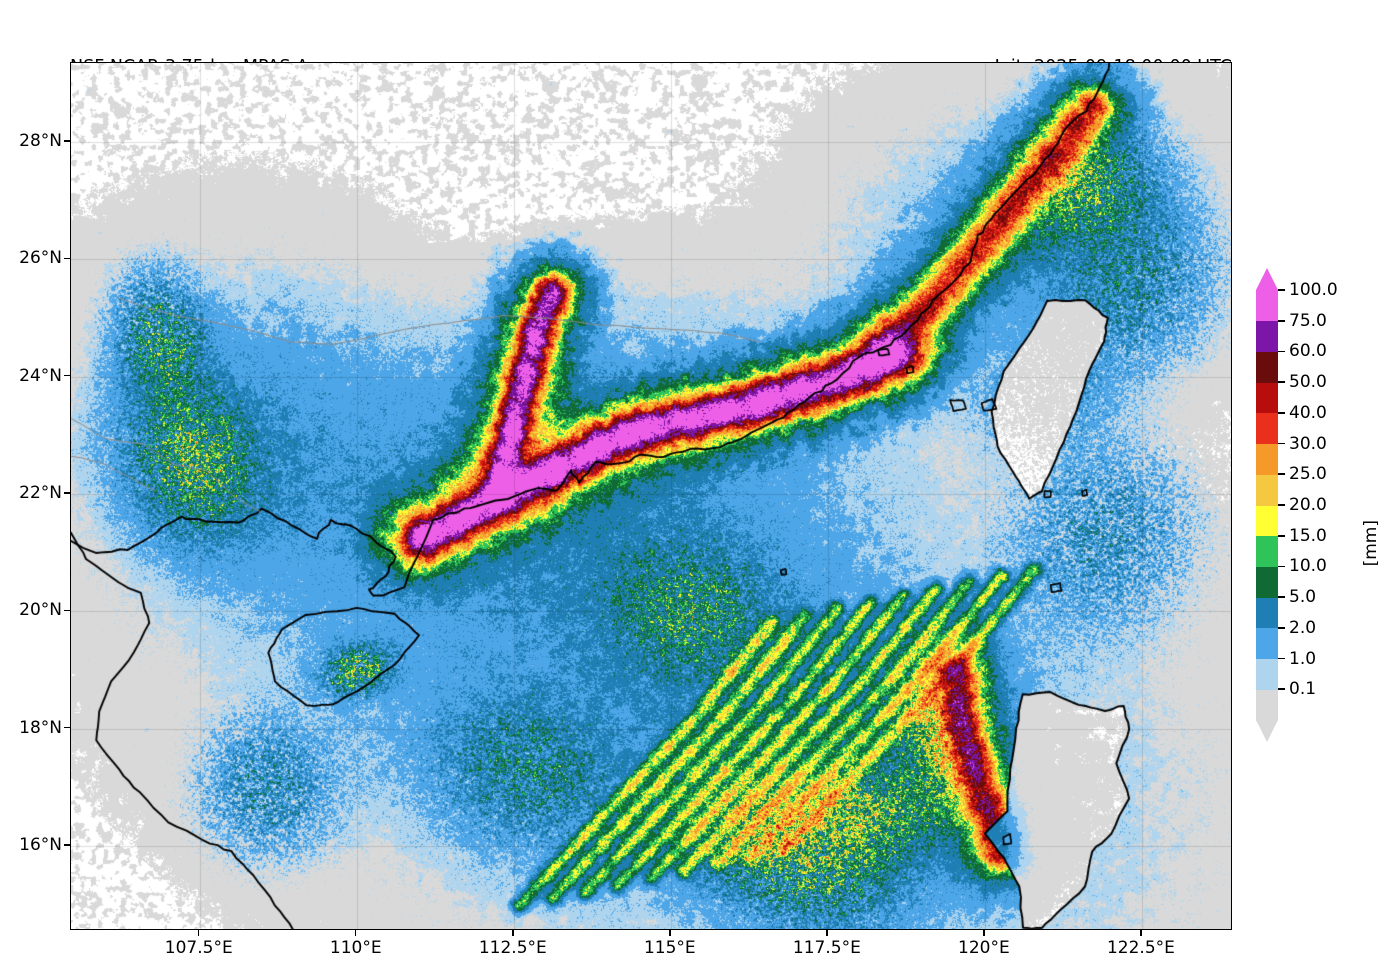  Describe the element at coordinates (1308, 505) in the screenshot. I see `colorbar-label-20.0: 20.0` at that location.